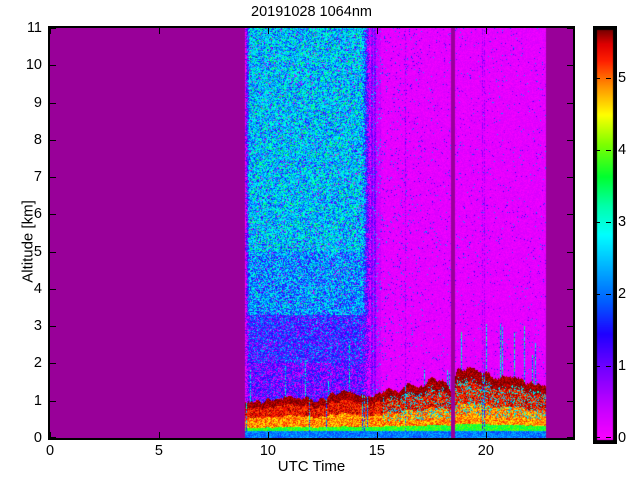 The image size is (640, 480). Describe the element at coordinates (37, 102) in the screenshot. I see `y-ticklabel-9: 9` at that location.